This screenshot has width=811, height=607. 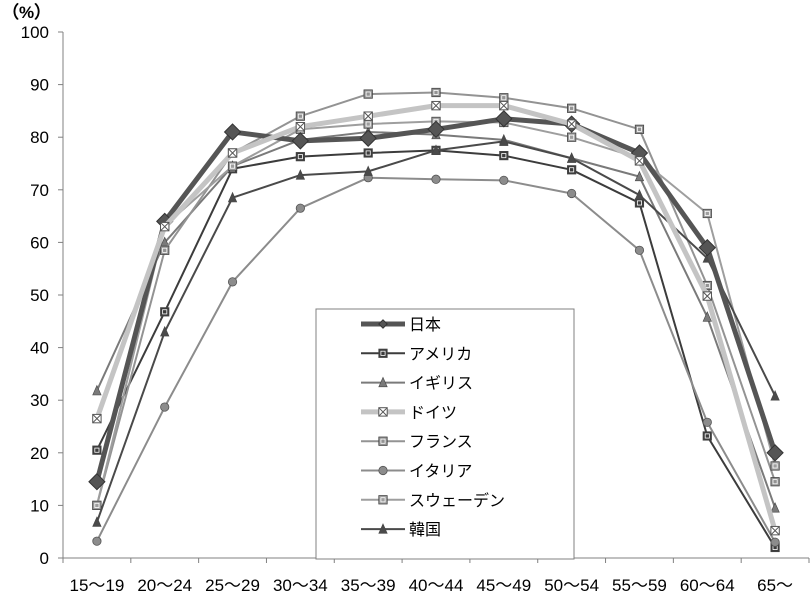 I want to click on x-tick-label: 60～64, so click(x=707, y=585).